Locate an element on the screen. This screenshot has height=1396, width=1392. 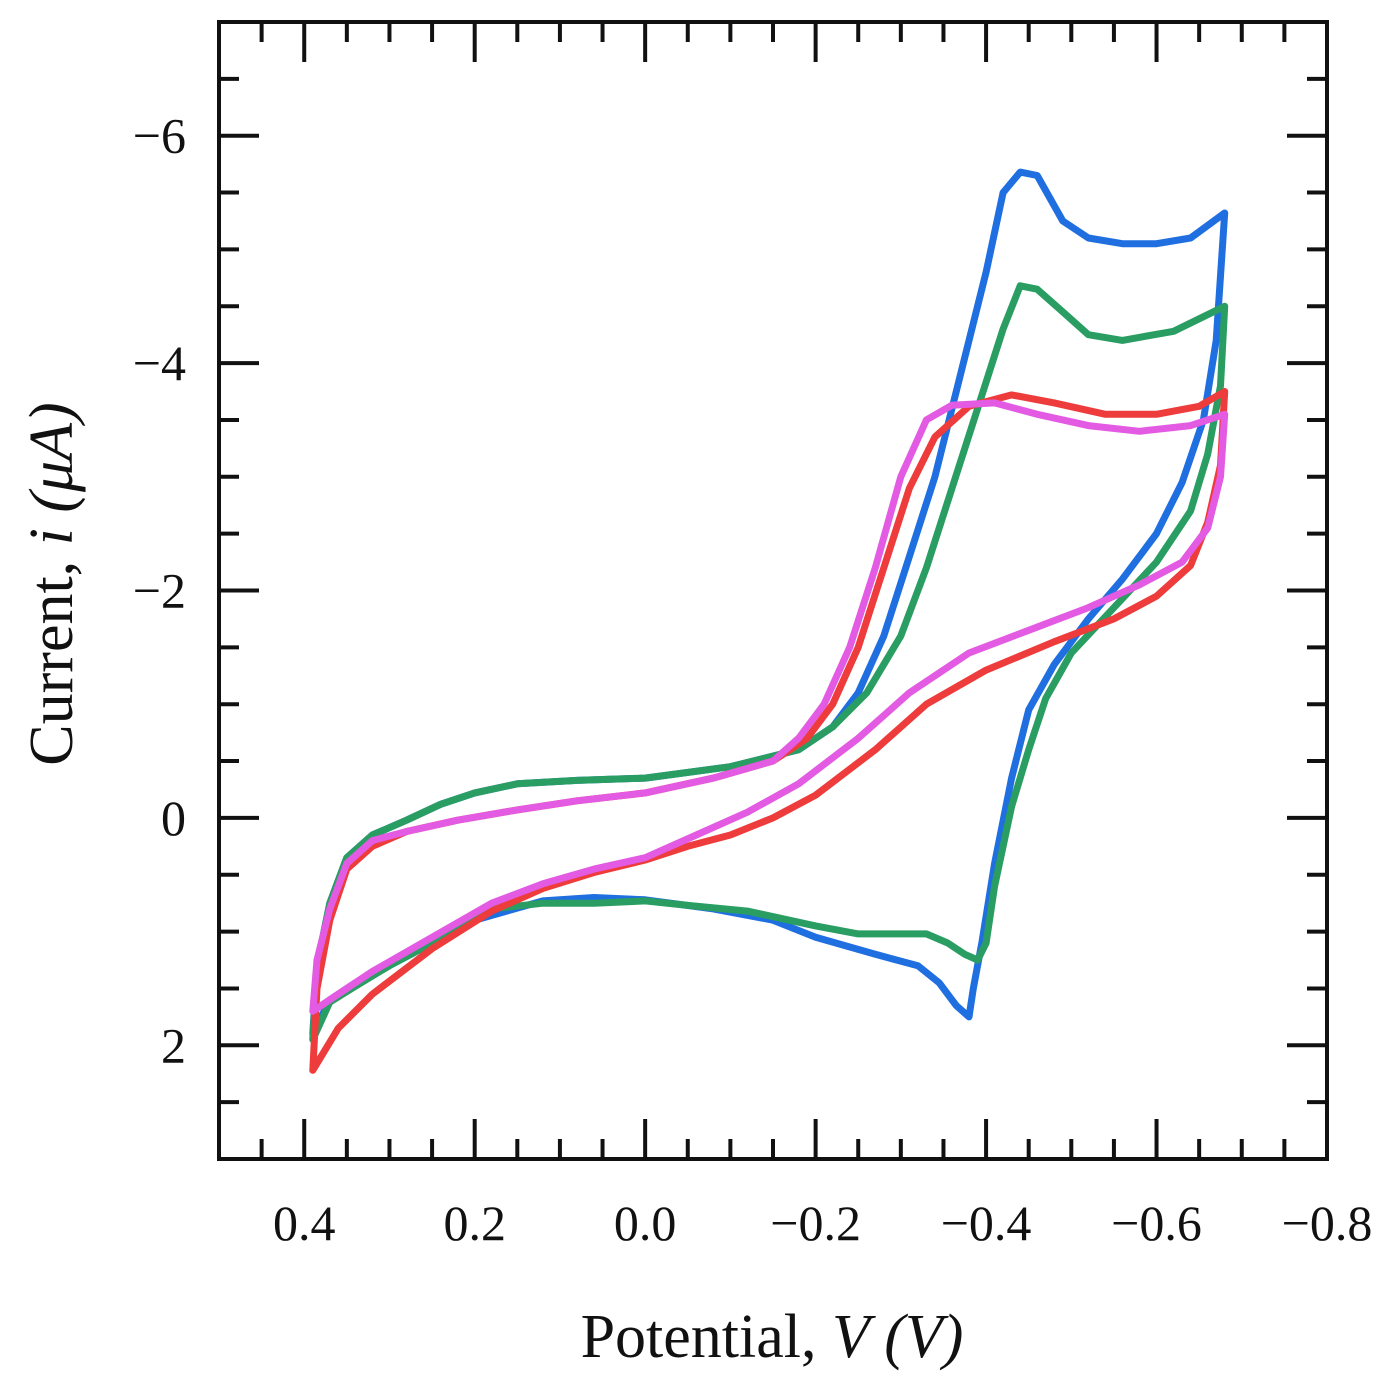
x-tick-labels: 0.4 0.2 0.0 −0.2 −0.4 −0.6 −0.8 is located at coordinates (822, 1223).